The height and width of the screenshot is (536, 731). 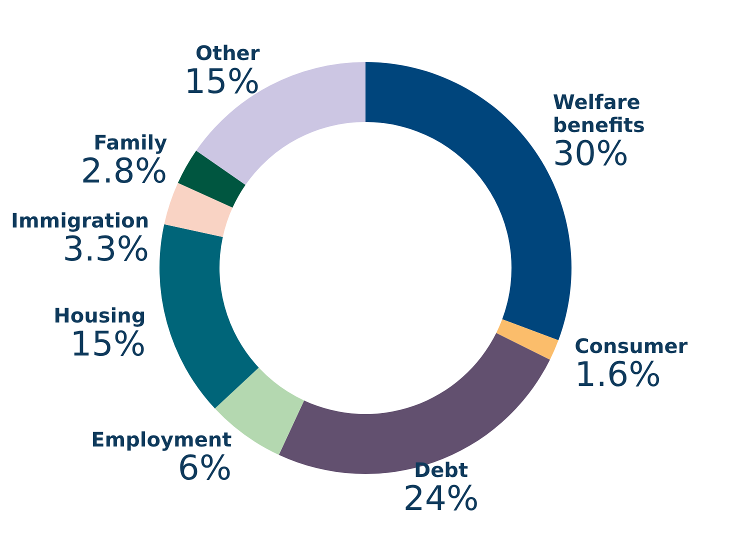 What do you see at coordinates (131, 142) in the screenshot?
I see `slice-label: Family` at bounding box center [131, 142].